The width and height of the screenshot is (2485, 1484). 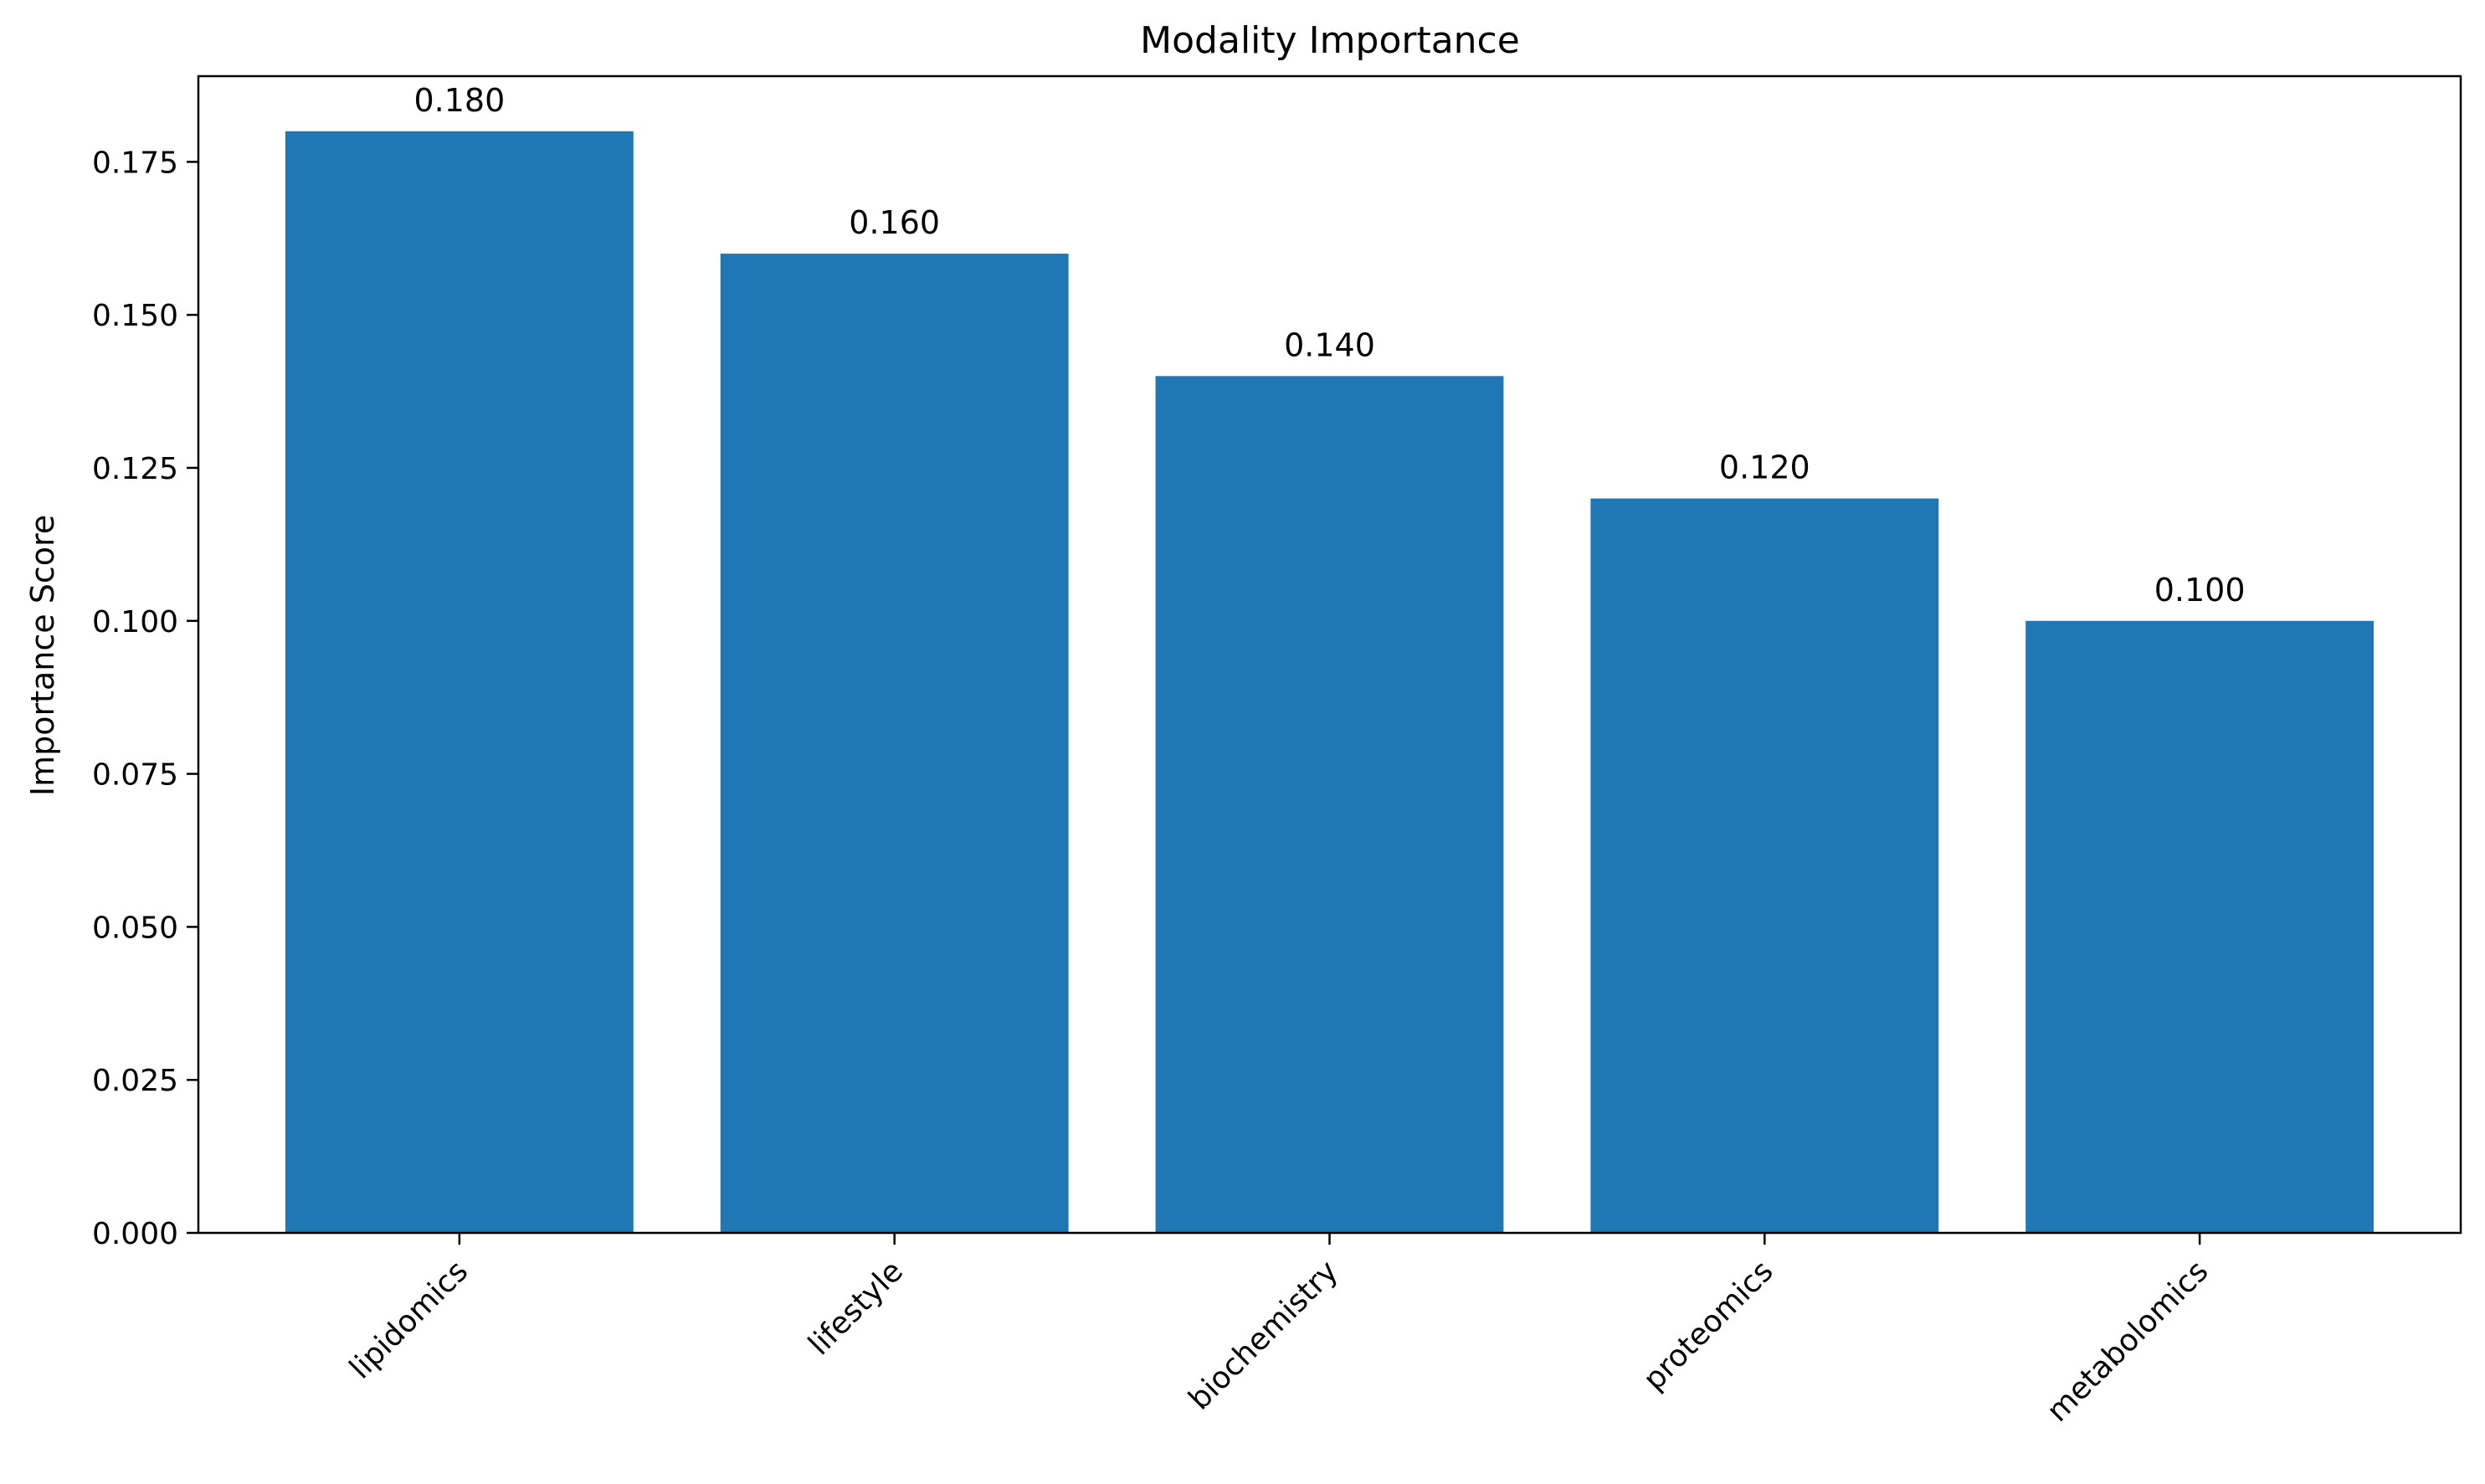 I want to click on bar-metabolomics, so click(x=2200, y=927).